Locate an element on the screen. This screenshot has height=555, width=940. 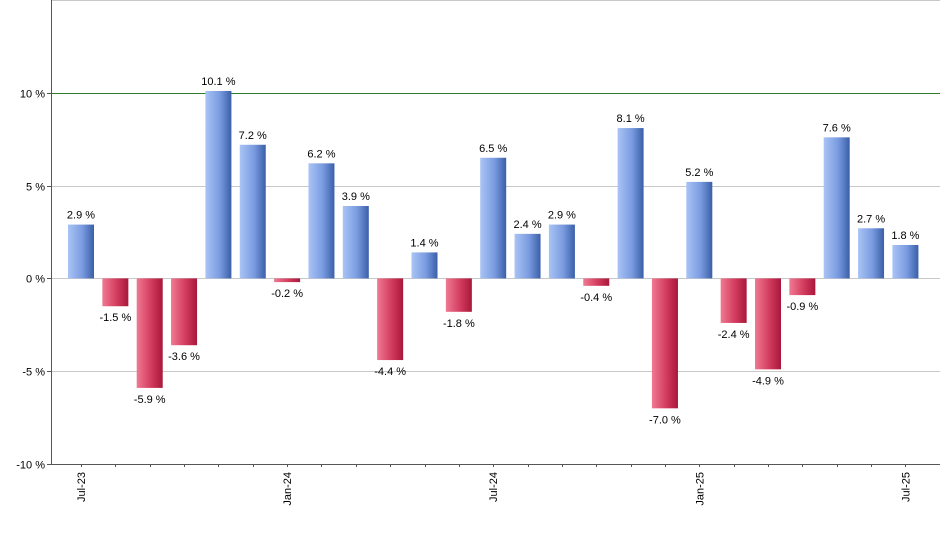
data-label: -4.9 % is located at coordinates (768, 381).